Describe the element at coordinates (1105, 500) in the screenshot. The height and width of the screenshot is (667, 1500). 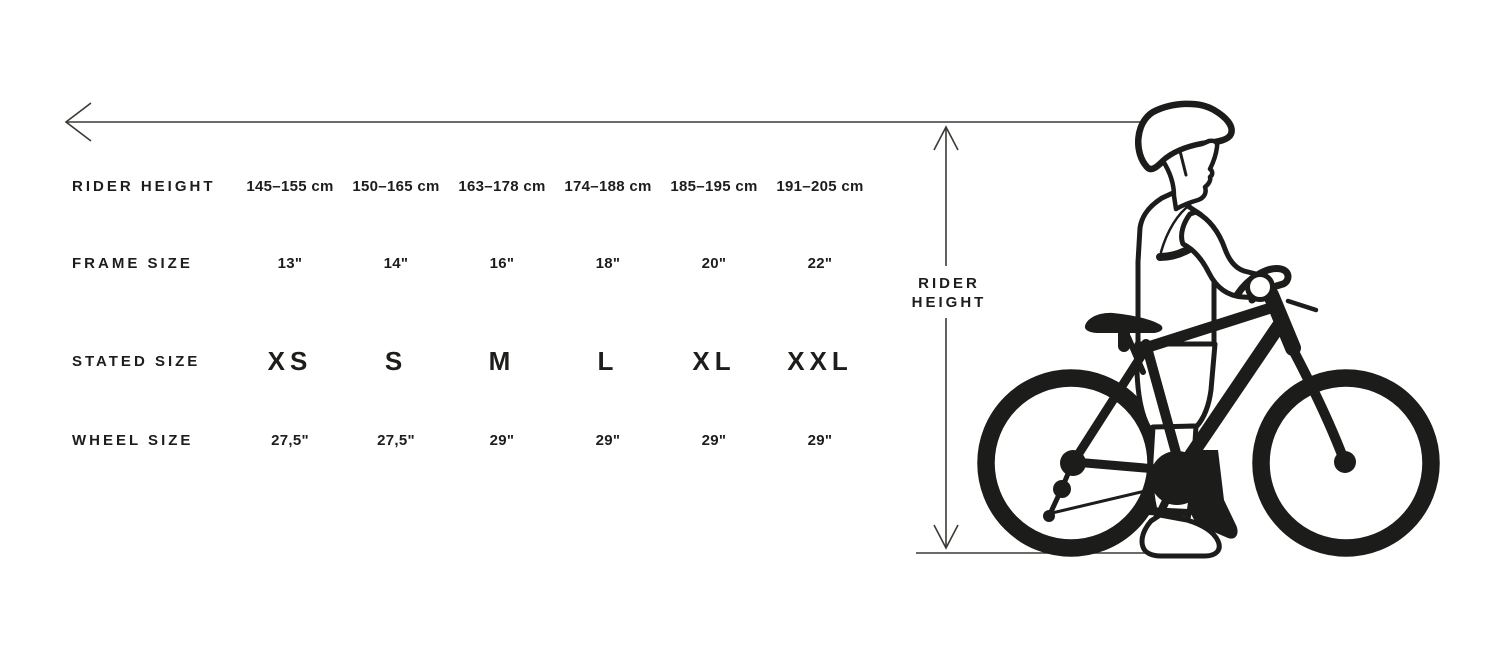
I see `chain-bottom` at that location.